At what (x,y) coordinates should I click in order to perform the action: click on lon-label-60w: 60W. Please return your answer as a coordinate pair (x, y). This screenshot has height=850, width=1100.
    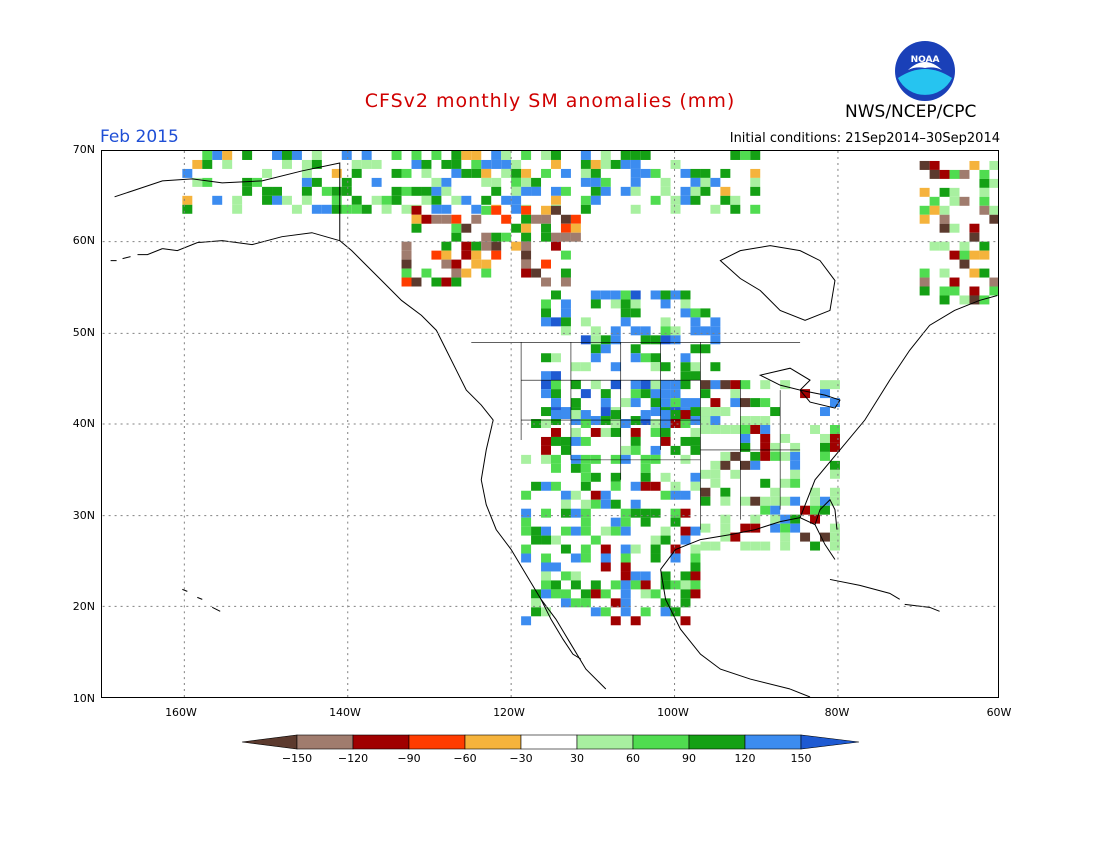
    Looking at the image, I should click on (999, 712).